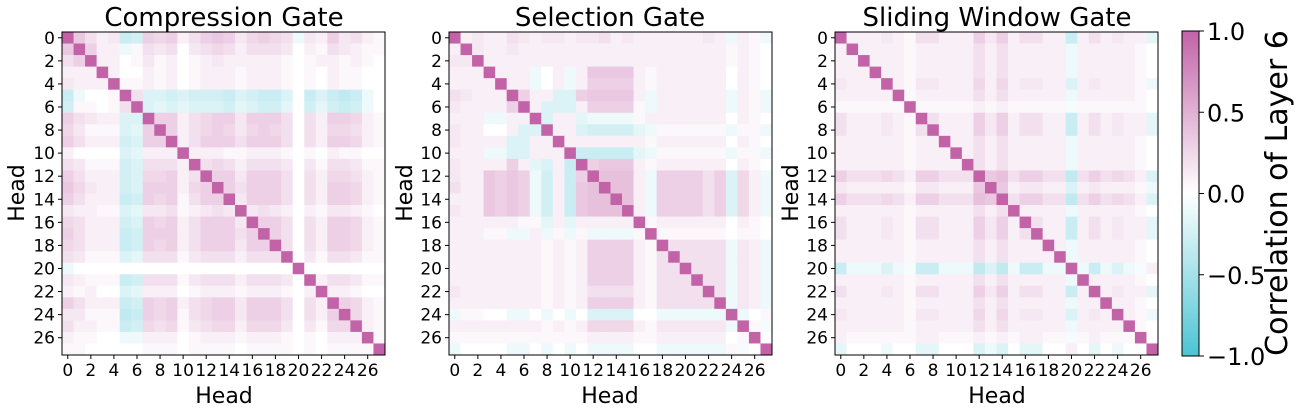  I want to click on x-tick-label: 18, so click(663, 371).